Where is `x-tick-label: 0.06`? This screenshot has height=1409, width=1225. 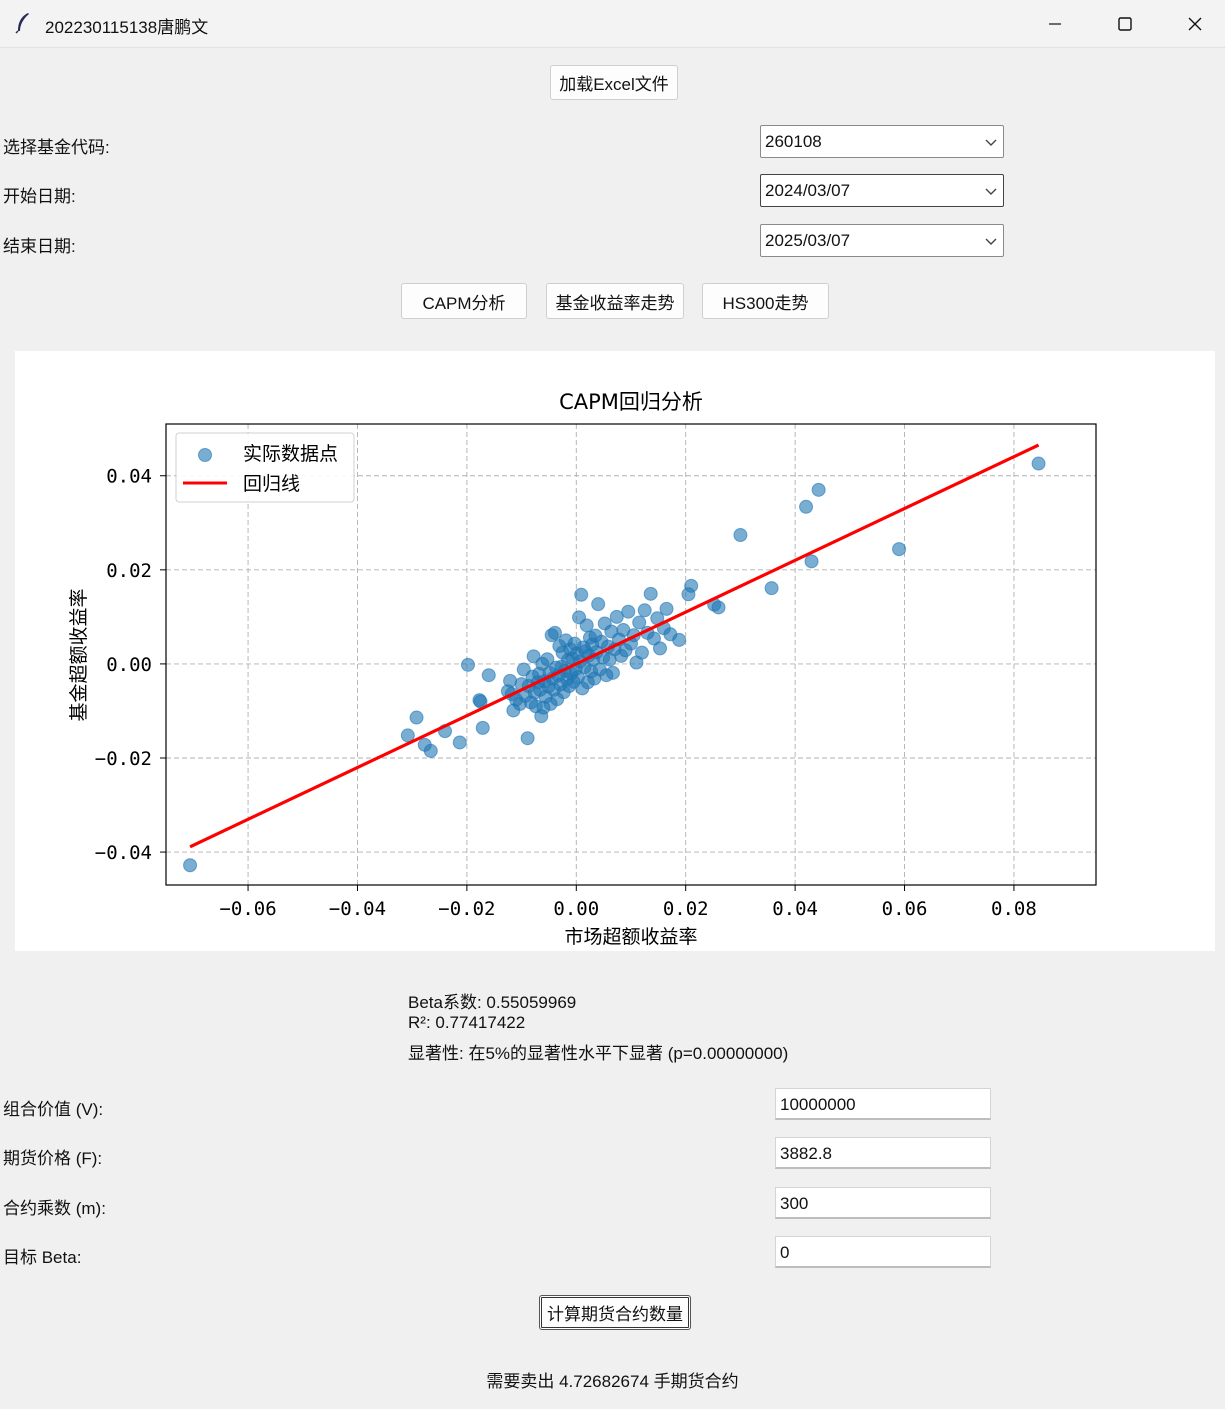
x-tick-label: 0.06 is located at coordinates (905, 909).